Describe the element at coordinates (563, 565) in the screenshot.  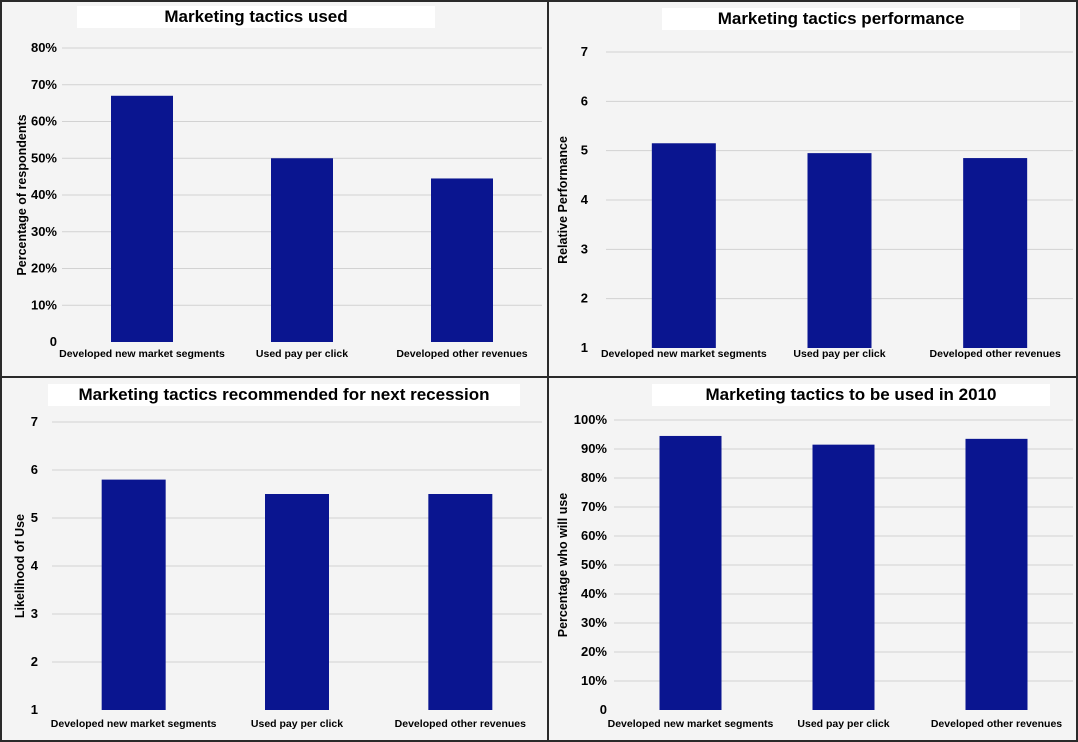
I see `y-axis-label: Percentage who will use` at that location.